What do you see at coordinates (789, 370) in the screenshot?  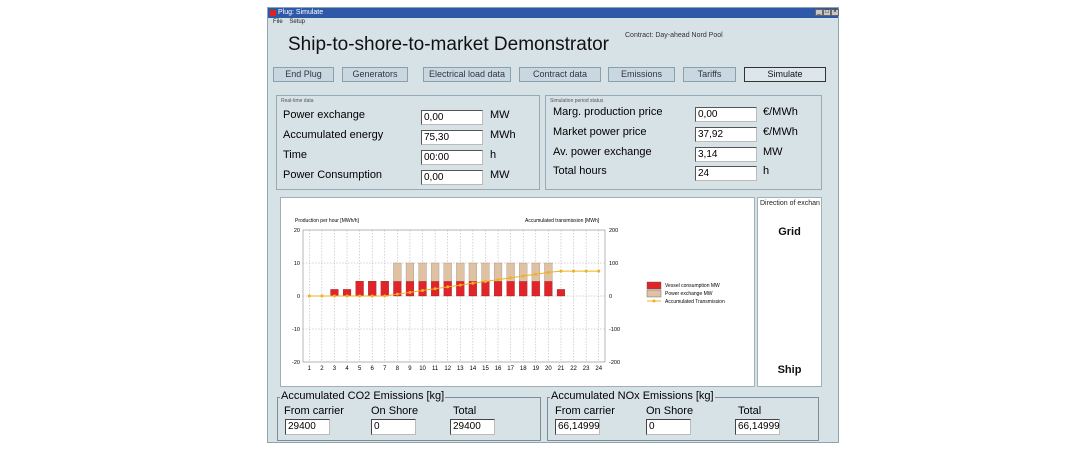 I see `direction-ship-label: Ship` at bounding box center [789, 370].